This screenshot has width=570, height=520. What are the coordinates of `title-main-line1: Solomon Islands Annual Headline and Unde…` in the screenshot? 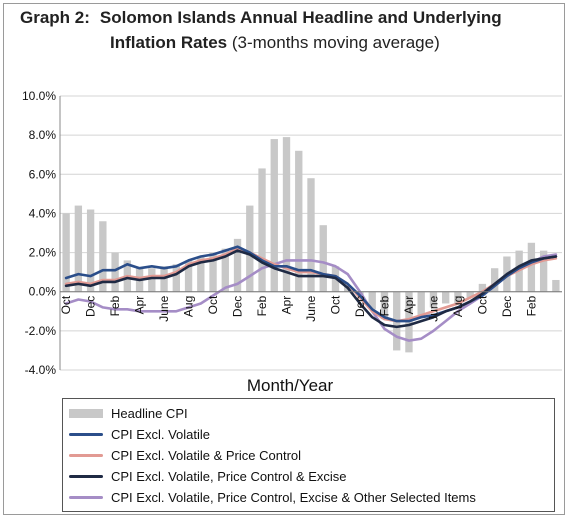 It's located at (300, 17).